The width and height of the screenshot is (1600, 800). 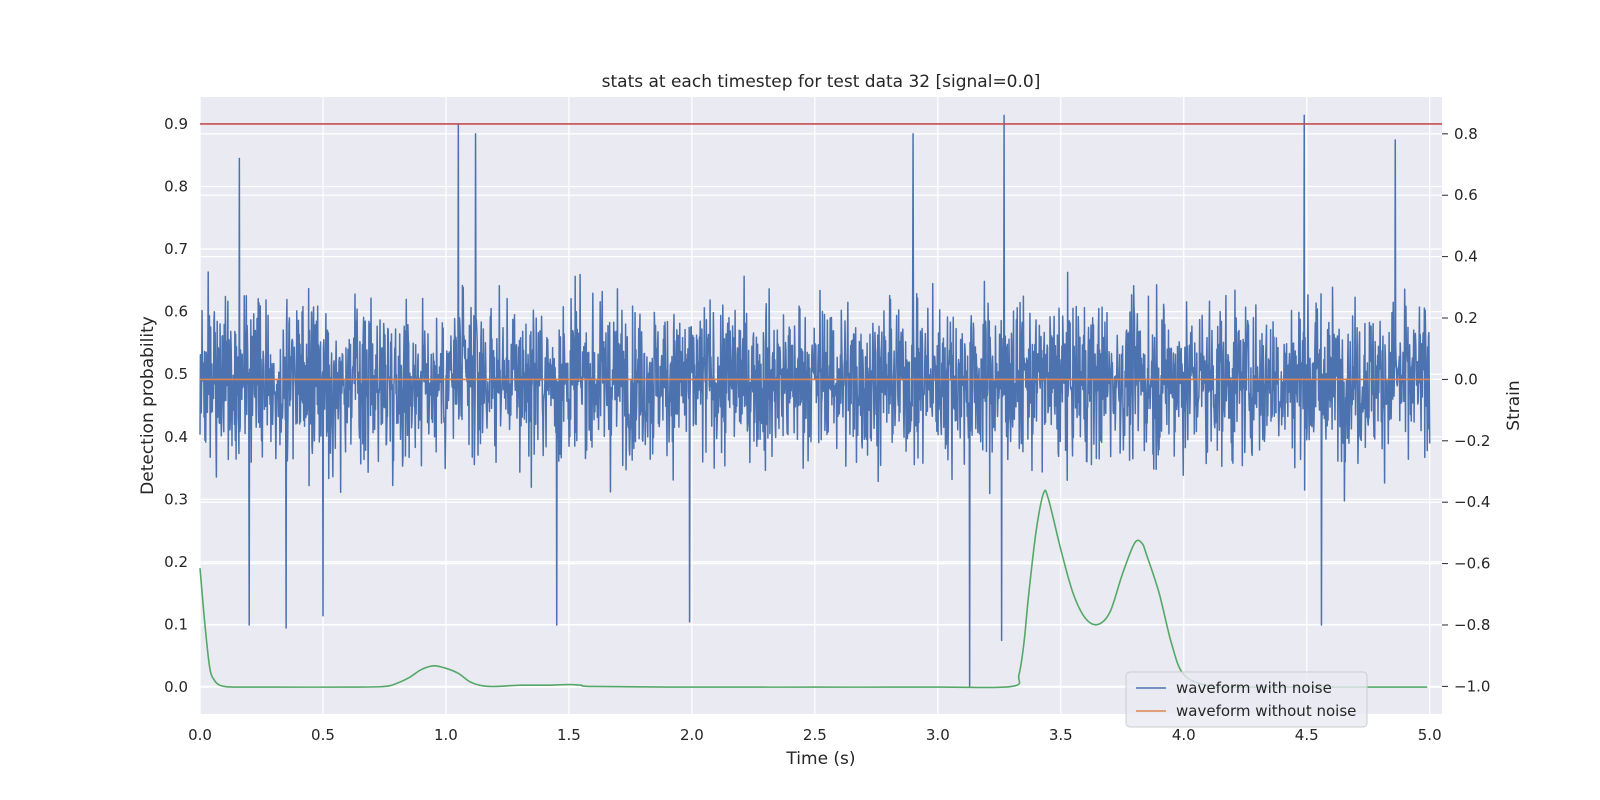 I want to click on x-tick-label: 3.5, so click(x=1061, y=735).